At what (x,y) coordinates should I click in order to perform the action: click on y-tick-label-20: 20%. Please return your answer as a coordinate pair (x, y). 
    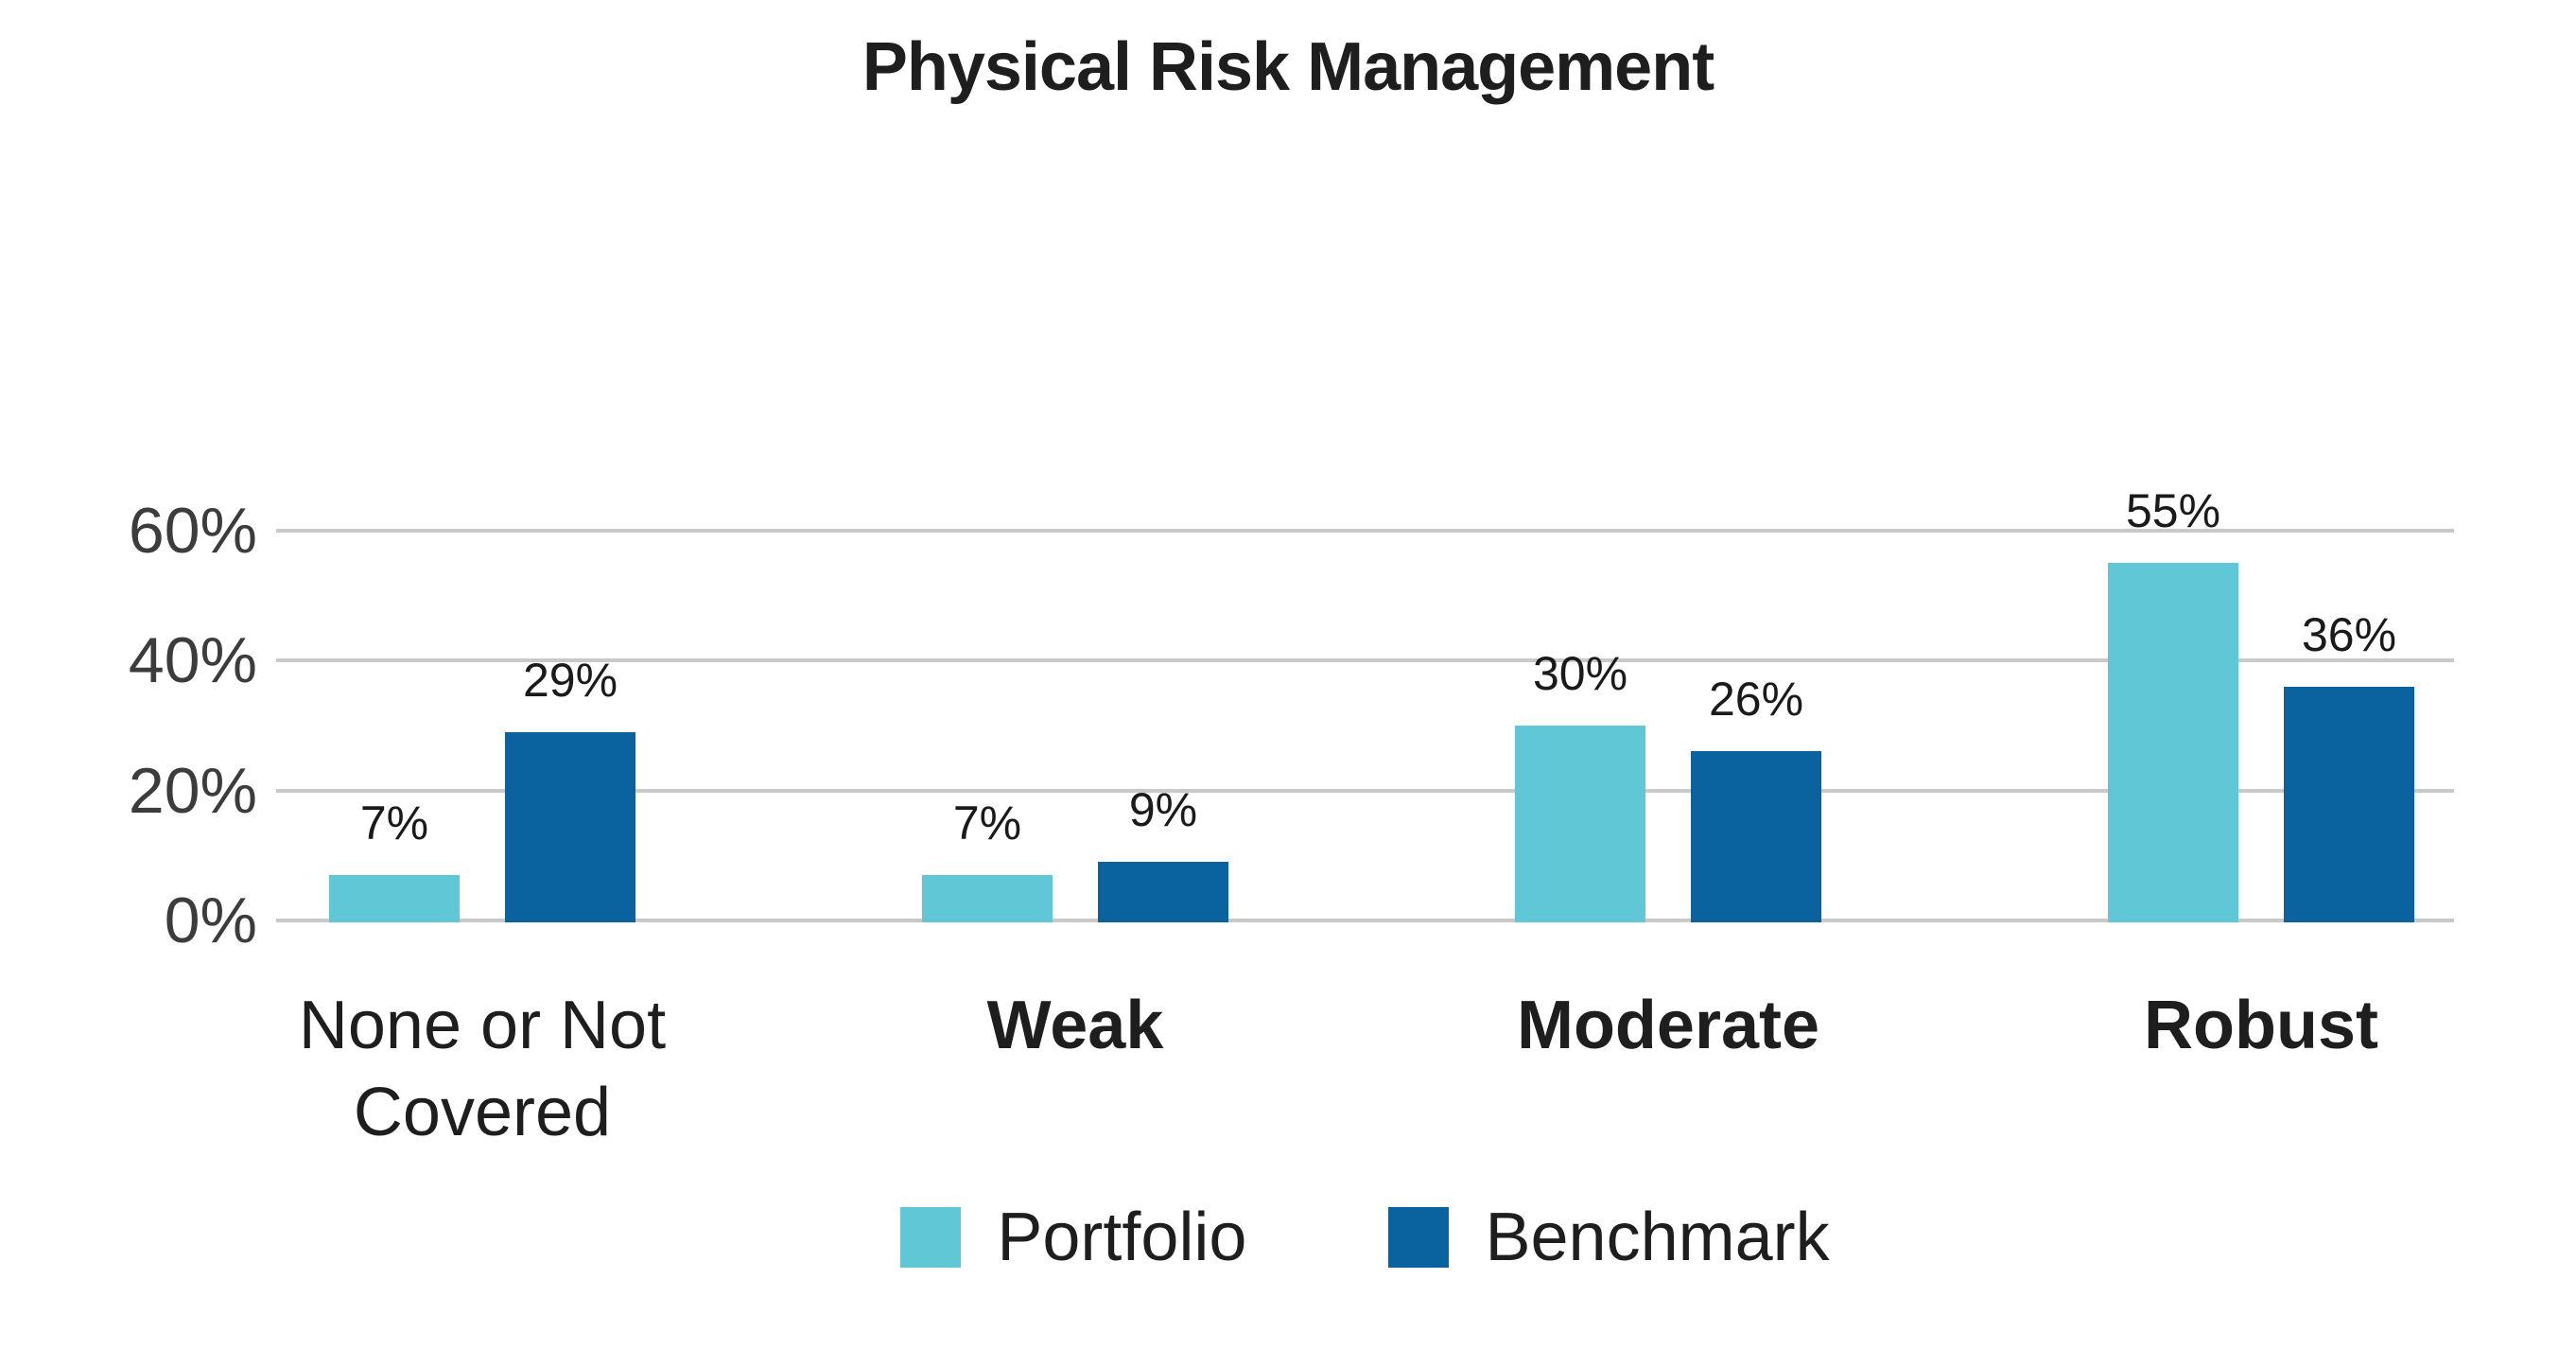
    Looking at the image, I should click on (192, 791).